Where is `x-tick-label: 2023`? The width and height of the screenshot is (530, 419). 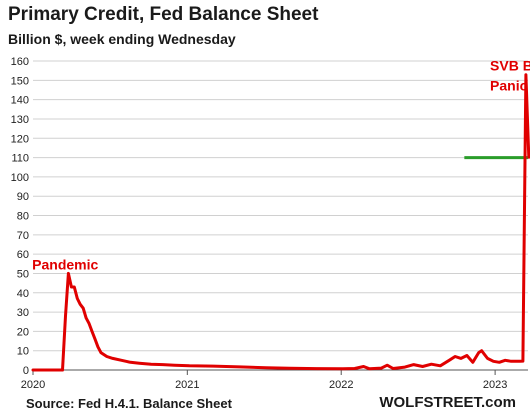
x-tick-label: 2023 is located at coordinates (495, 385).